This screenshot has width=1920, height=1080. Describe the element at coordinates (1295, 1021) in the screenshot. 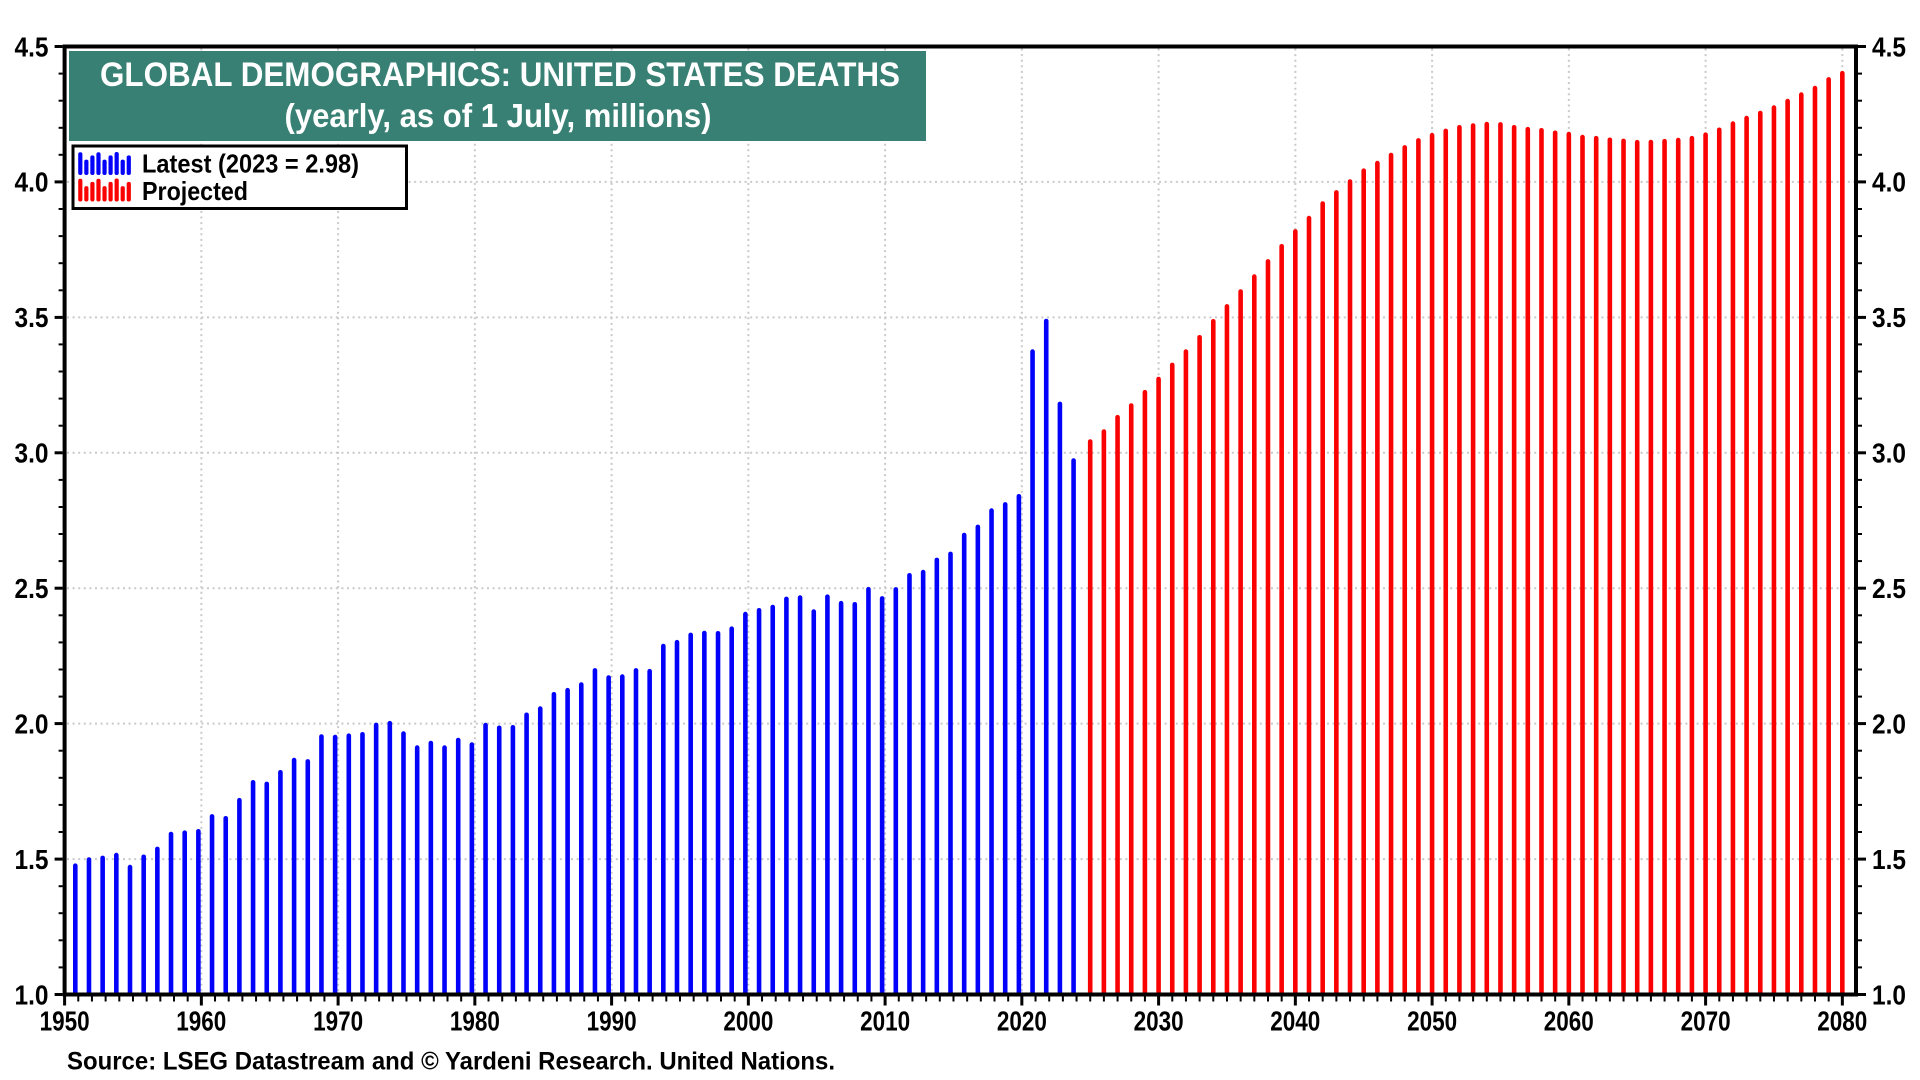

I see `svg-text: 2040` at that location.